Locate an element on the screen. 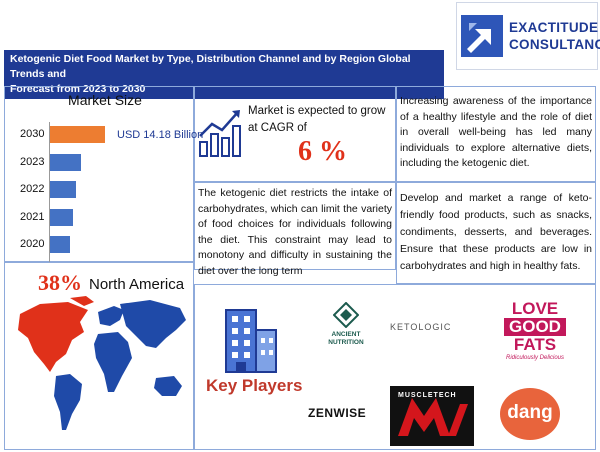  opportunities-panel is located at coordinates (496, 233).